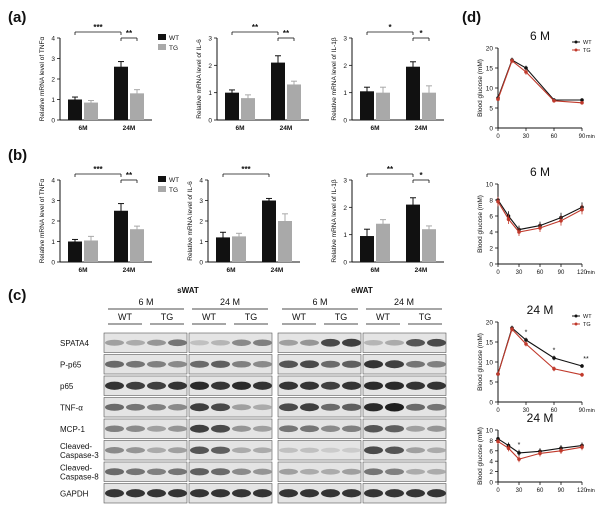  What do you see at coordinates (590, 137) in the screenshot?
I see `x-axis-label: min` at bounding box center [590, 137].